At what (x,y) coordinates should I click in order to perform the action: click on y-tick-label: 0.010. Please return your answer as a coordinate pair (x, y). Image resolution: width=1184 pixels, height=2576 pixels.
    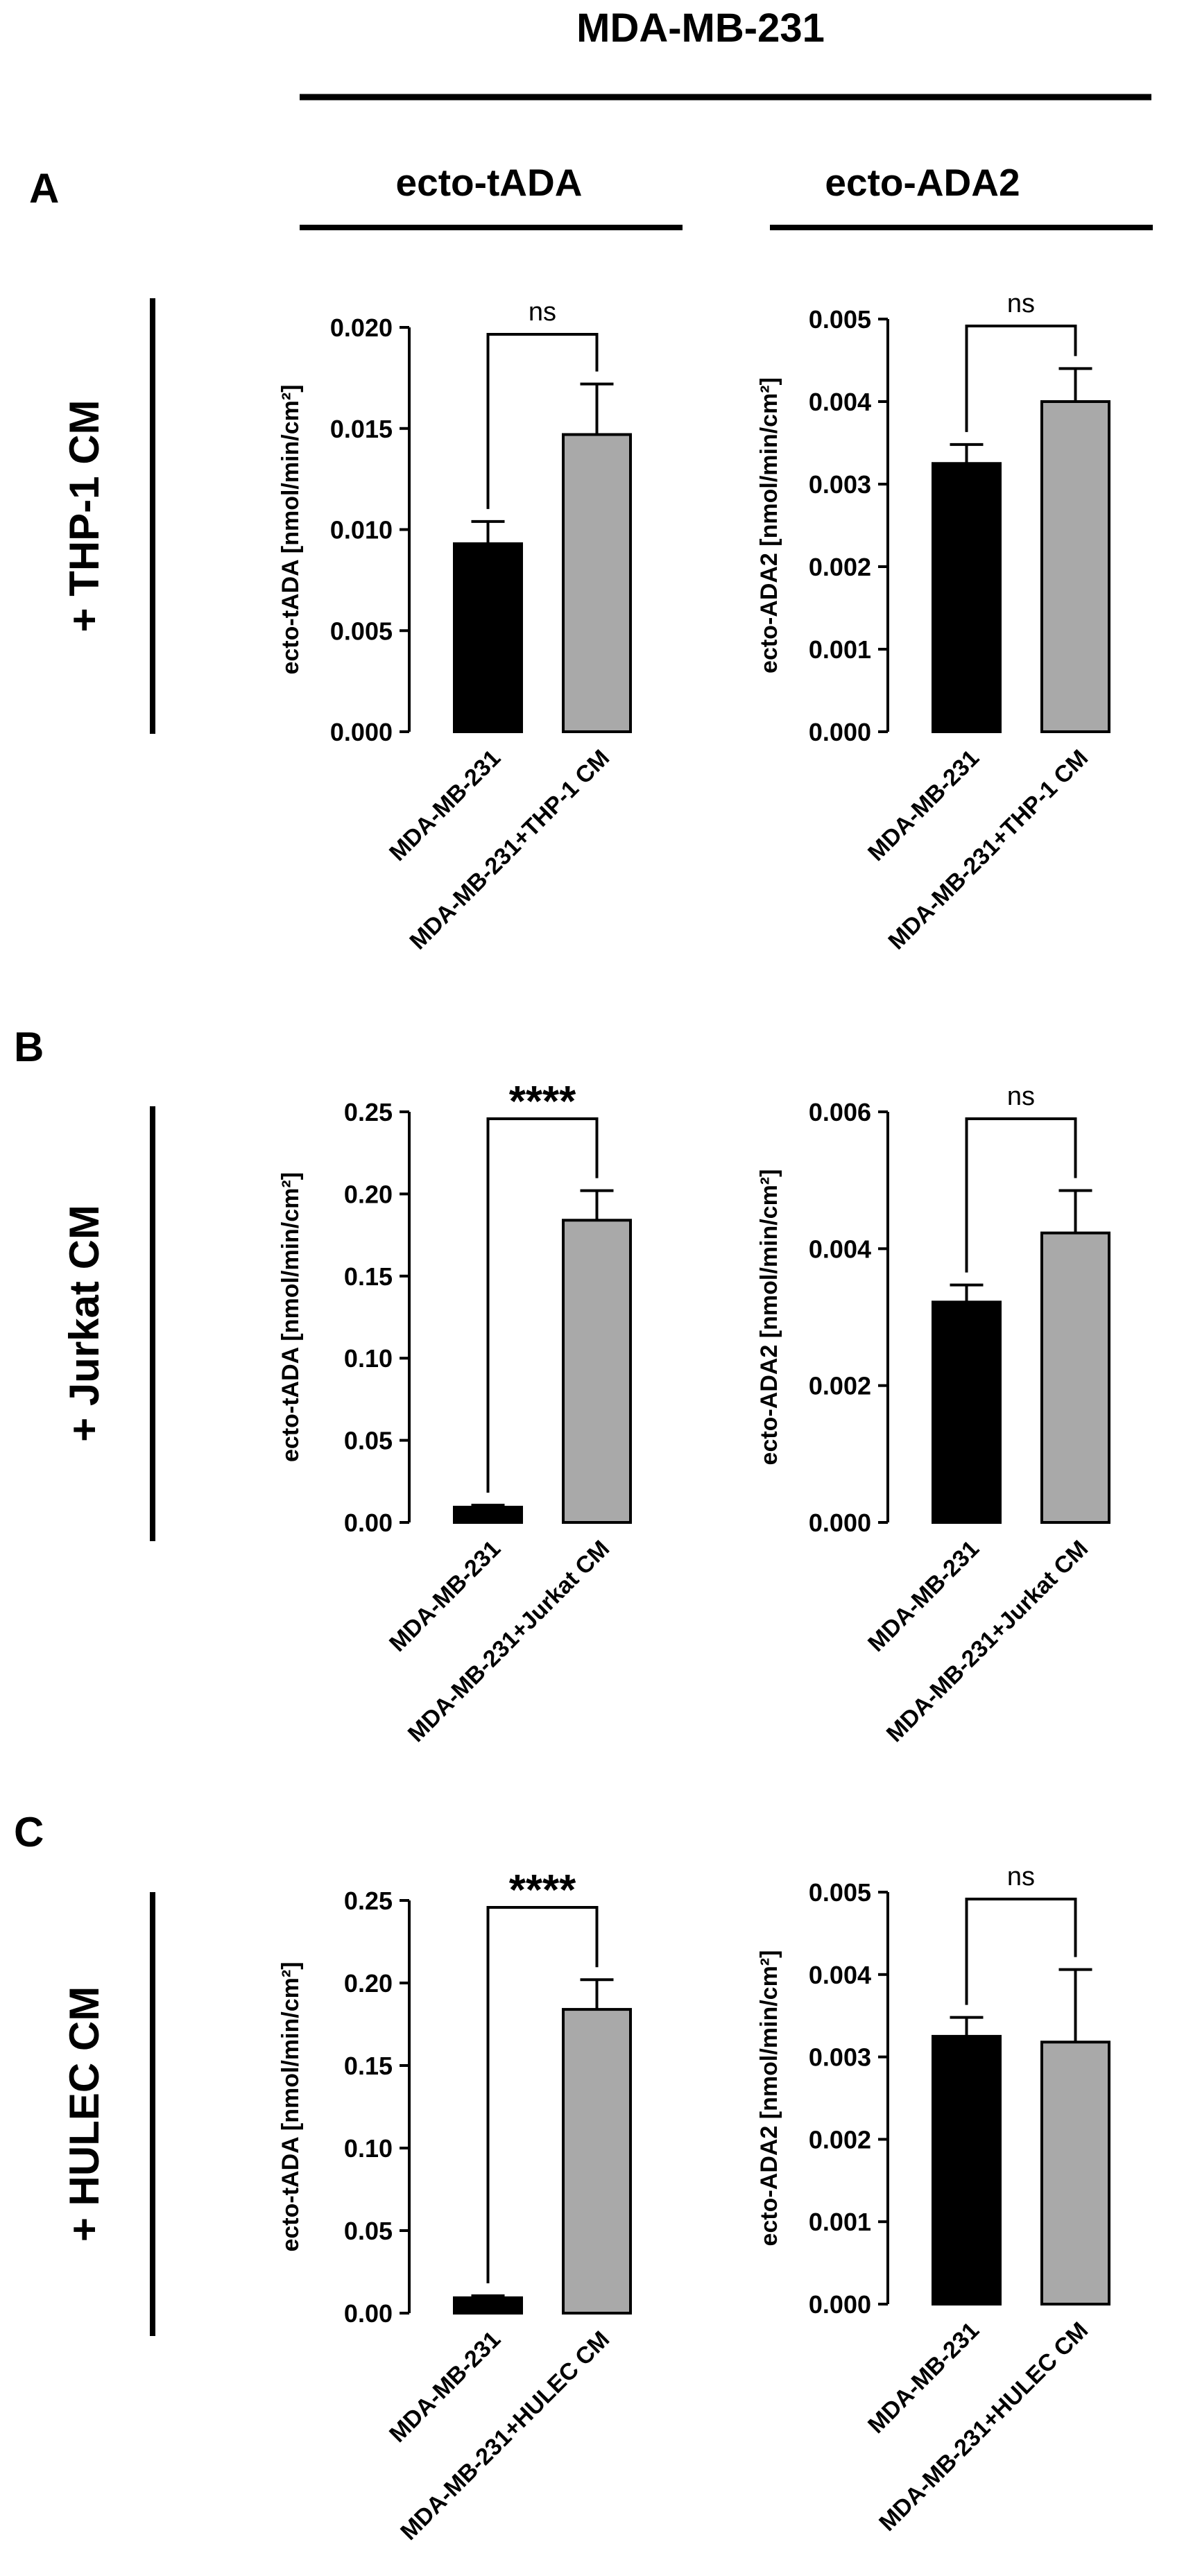
    Looking at the image, I should click on (362, 530).